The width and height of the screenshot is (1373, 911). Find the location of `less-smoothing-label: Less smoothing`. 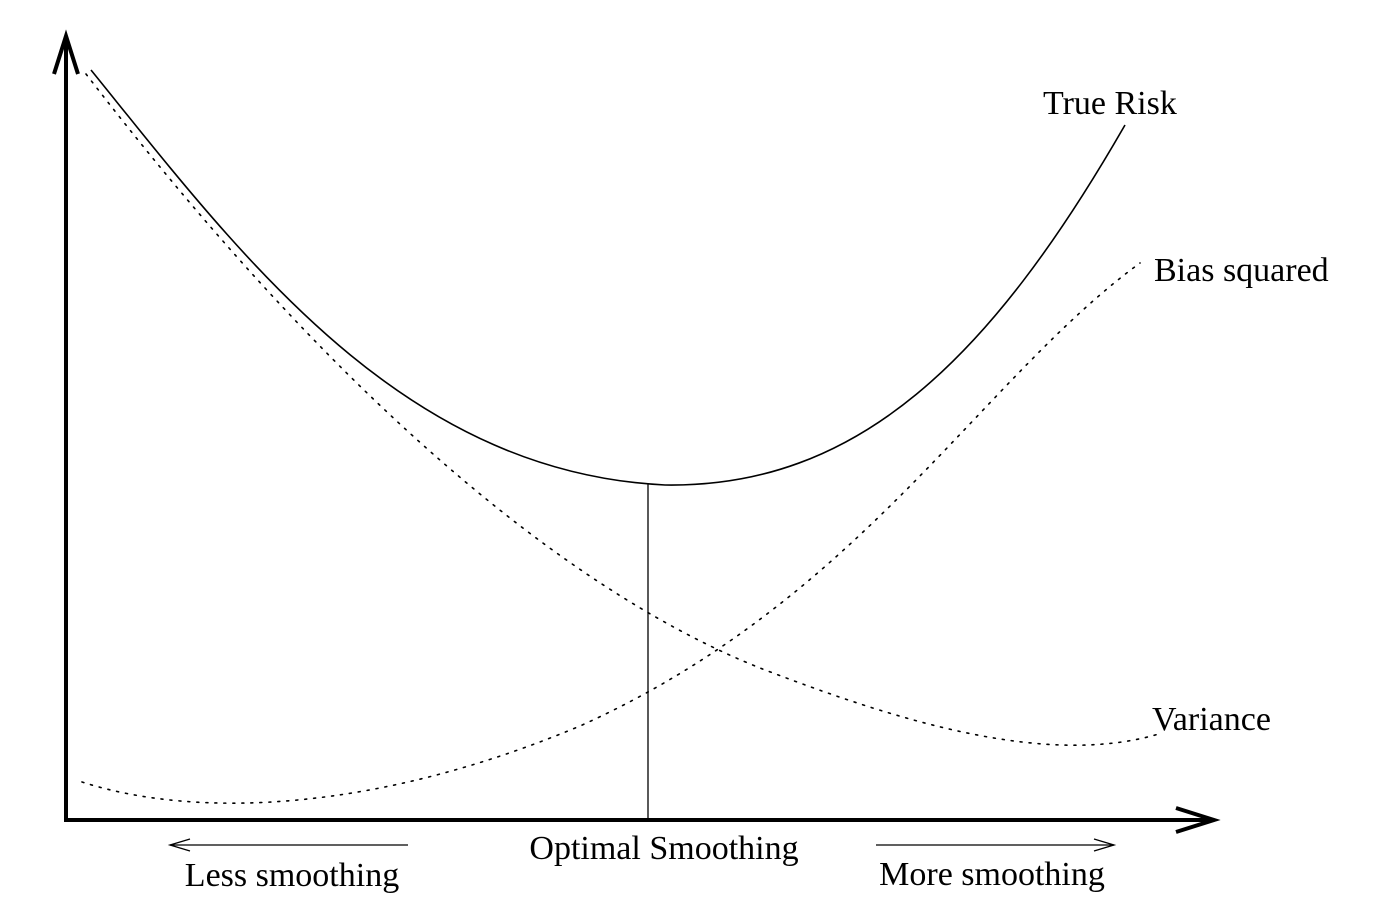

less-smoothing-label: Less smoothing is located at coordinates (292, 875).